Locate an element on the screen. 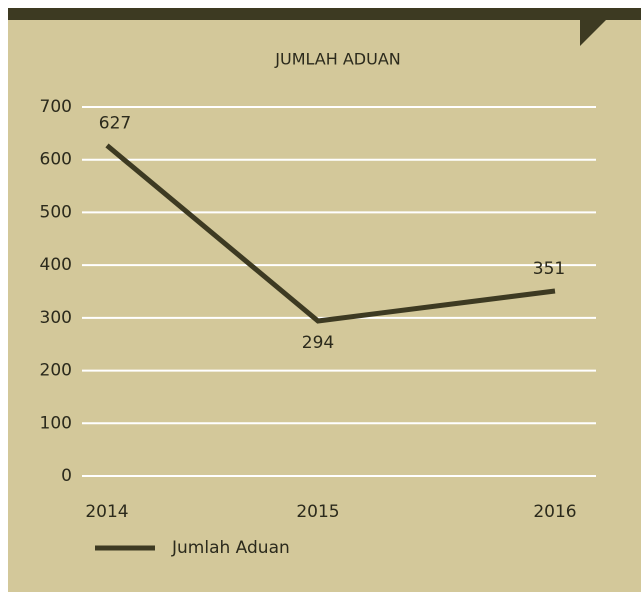  y-tick-label: 0 is located at coordinates (66, 476).